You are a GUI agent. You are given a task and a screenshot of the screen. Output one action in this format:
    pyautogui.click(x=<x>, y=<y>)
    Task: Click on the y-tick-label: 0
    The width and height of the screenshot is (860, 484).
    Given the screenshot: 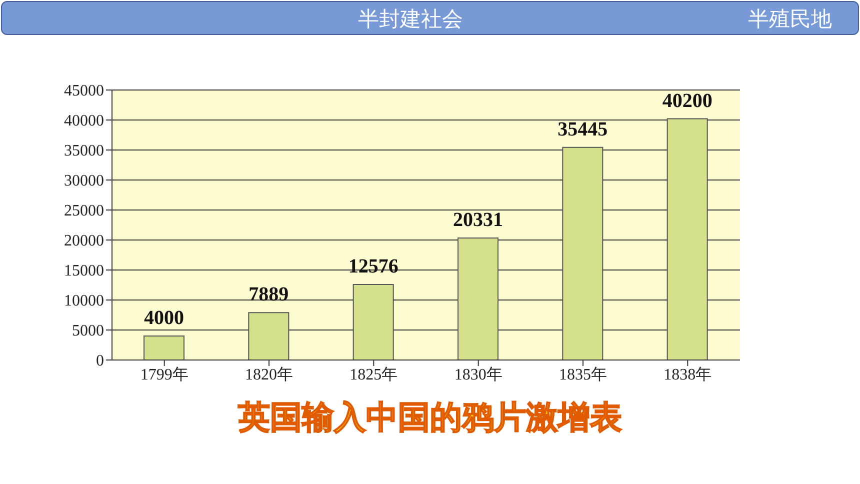 What is the action you would take?
    pyautogui.click(x=100, y=361)
    